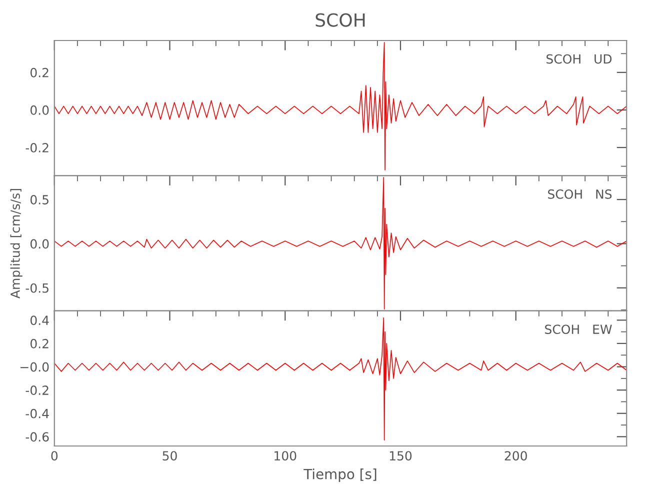 The height and width of the screenshot is (500, 650). I want to click on y-tick-label: 0.5, so click(39, 199).